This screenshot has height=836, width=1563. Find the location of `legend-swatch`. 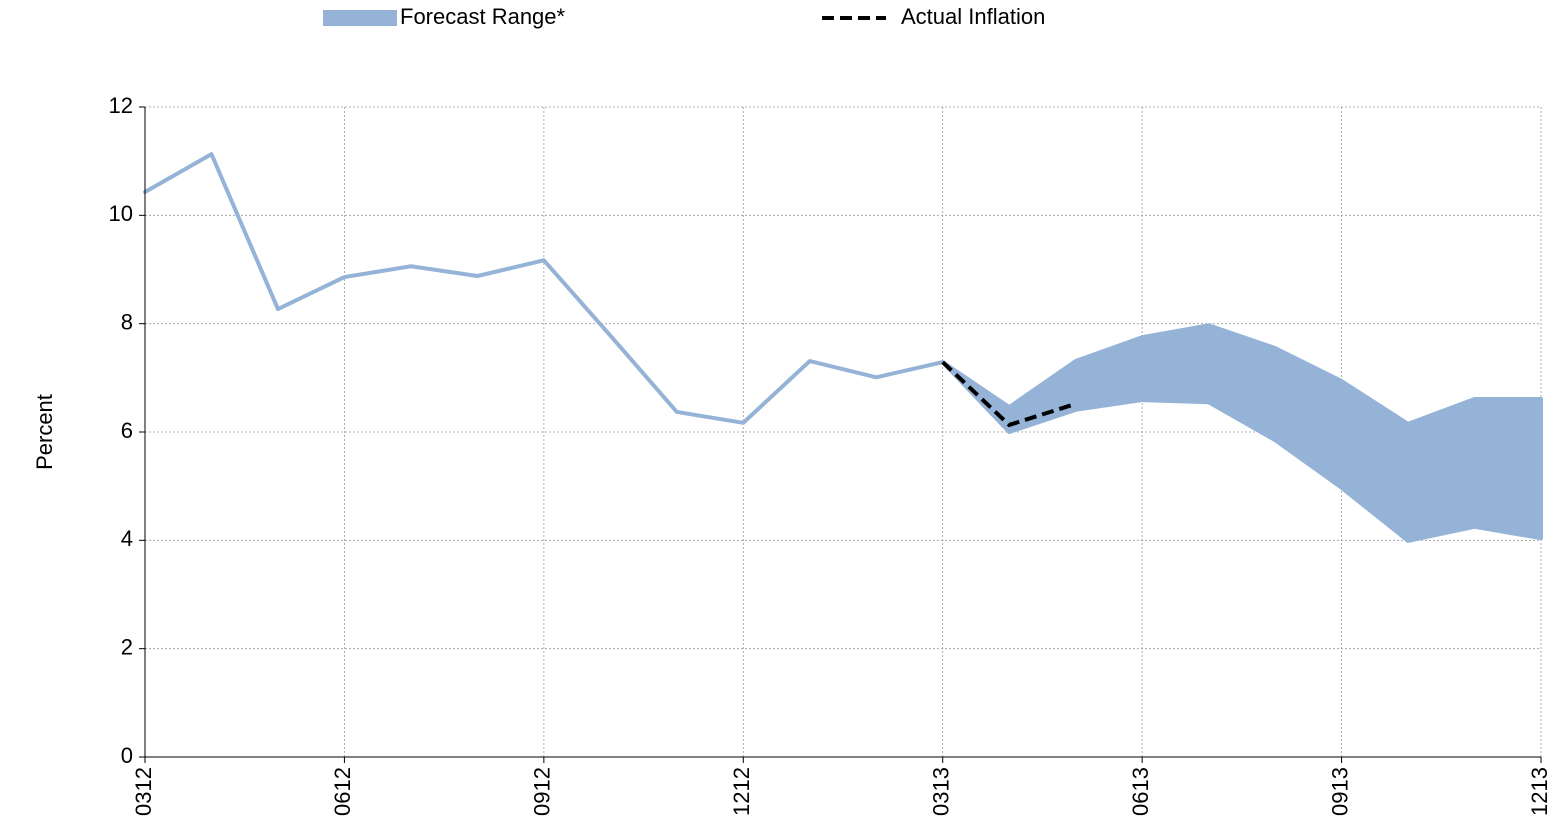

legend-swatch is located at coordinates (360, 18).